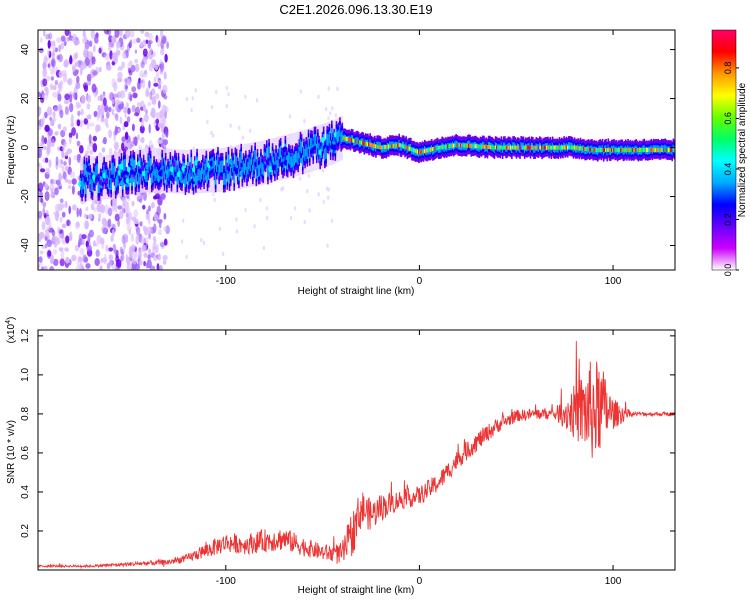  Describe the element at coordinates (132, 180) in the screenshot. I see `heat-blob-cell` at that location.